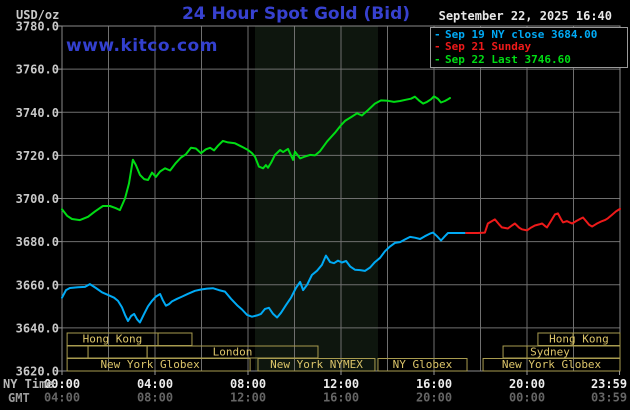 The image size is (630, 410). I want to click on x-tick-label-ny: 16:00, so click(434, 384).